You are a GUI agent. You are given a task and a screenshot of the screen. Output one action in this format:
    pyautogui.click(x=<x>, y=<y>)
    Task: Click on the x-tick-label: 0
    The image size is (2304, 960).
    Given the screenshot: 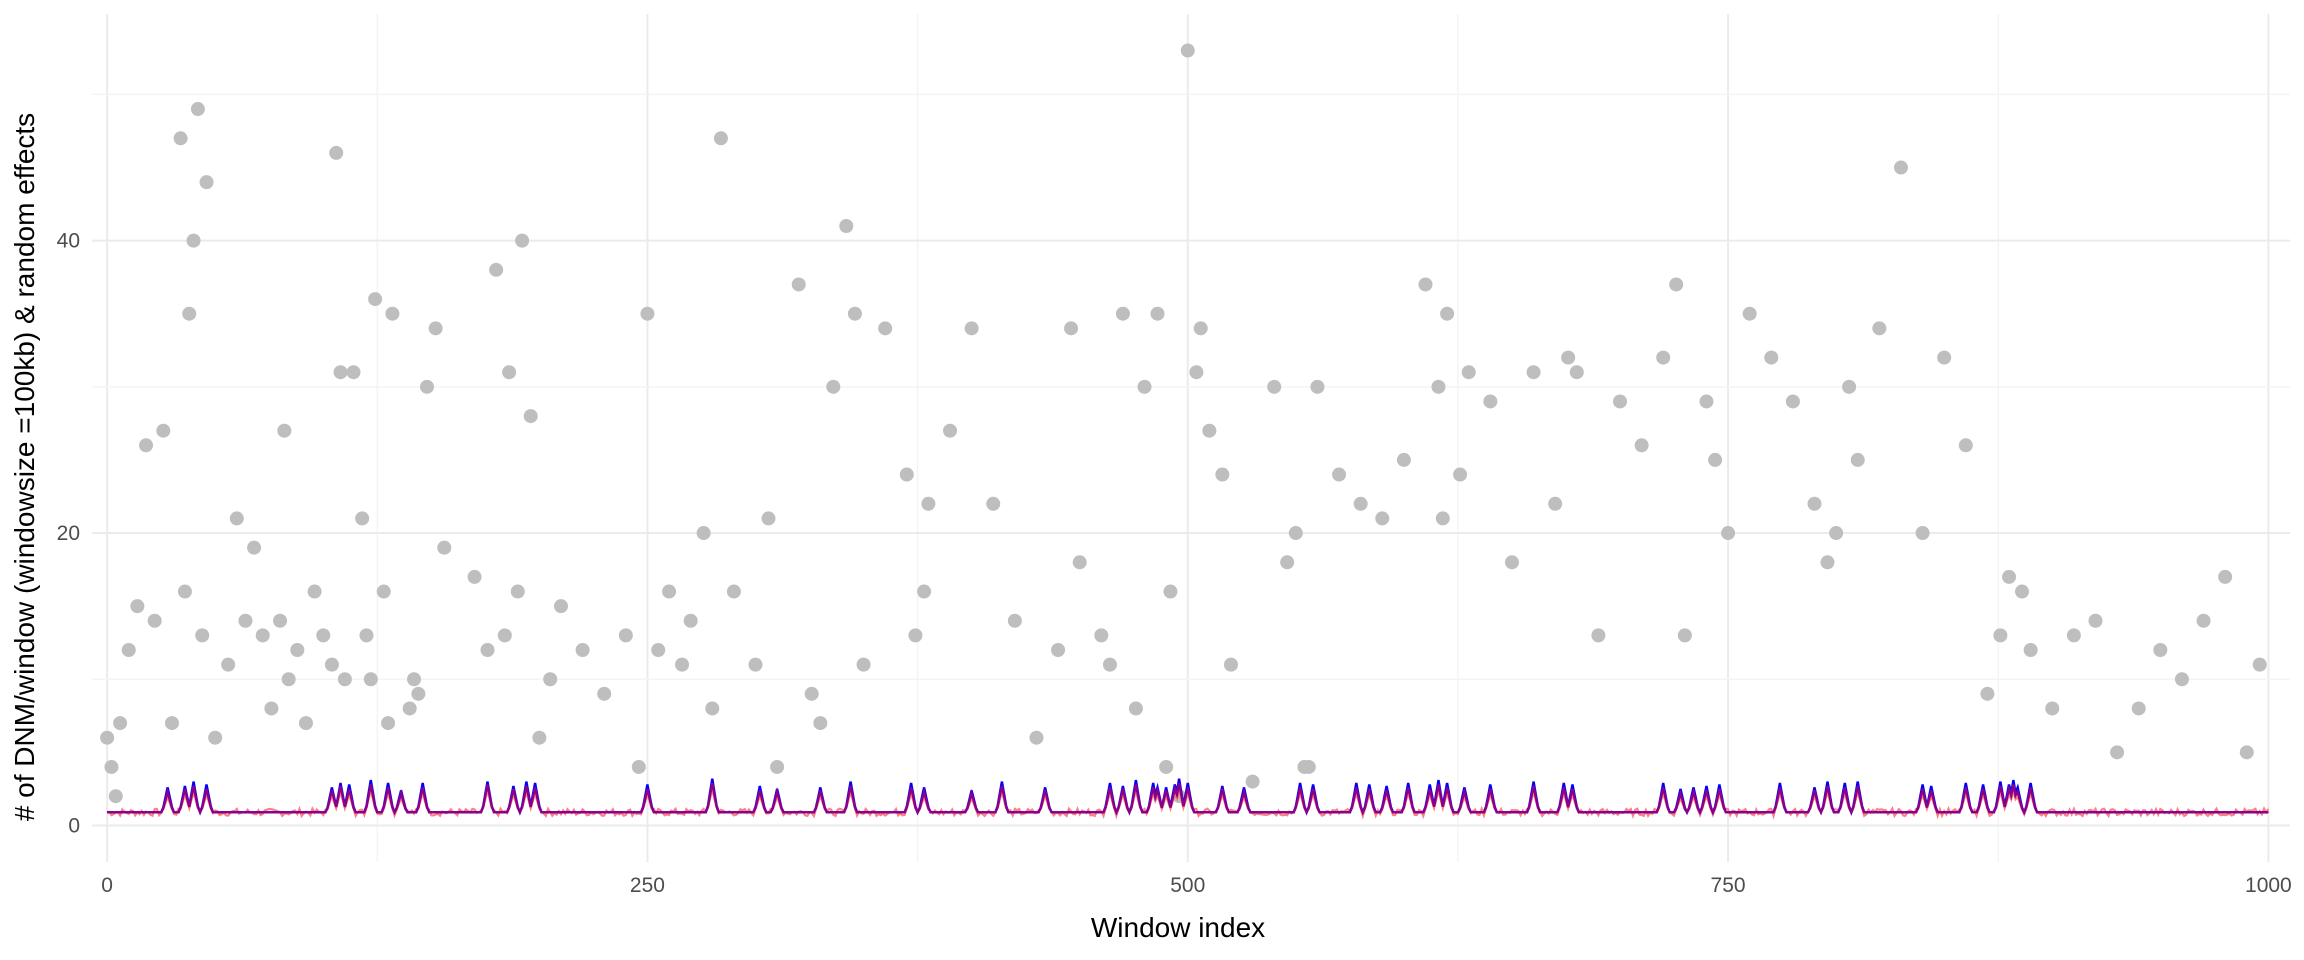 What is the action you would take?
    pyautogui.click(x=107, y=885)
    